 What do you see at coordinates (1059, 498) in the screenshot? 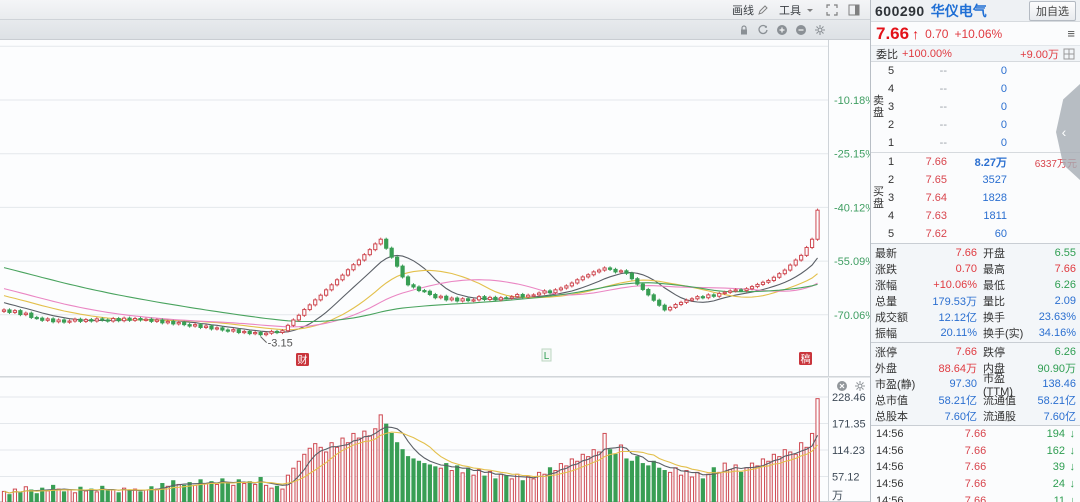
I see `trade-volume: 11` at bounding box center [1059, 498].